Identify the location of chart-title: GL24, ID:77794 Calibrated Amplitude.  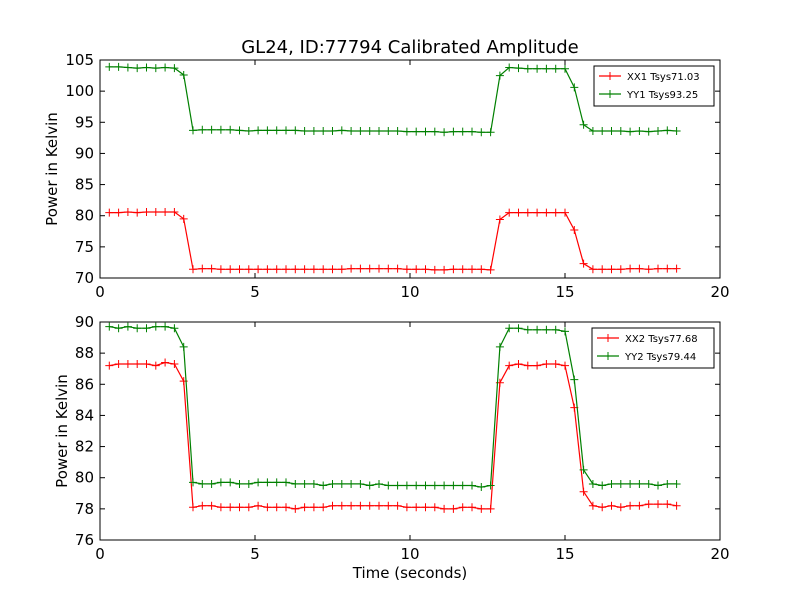
(410, 47).